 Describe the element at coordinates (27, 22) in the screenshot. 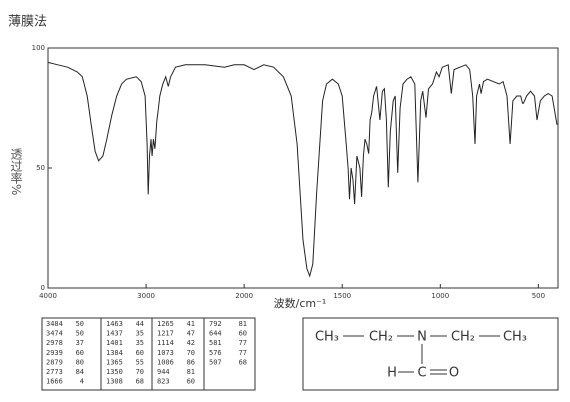

I see `chart-title: 薄膜法` at that location.